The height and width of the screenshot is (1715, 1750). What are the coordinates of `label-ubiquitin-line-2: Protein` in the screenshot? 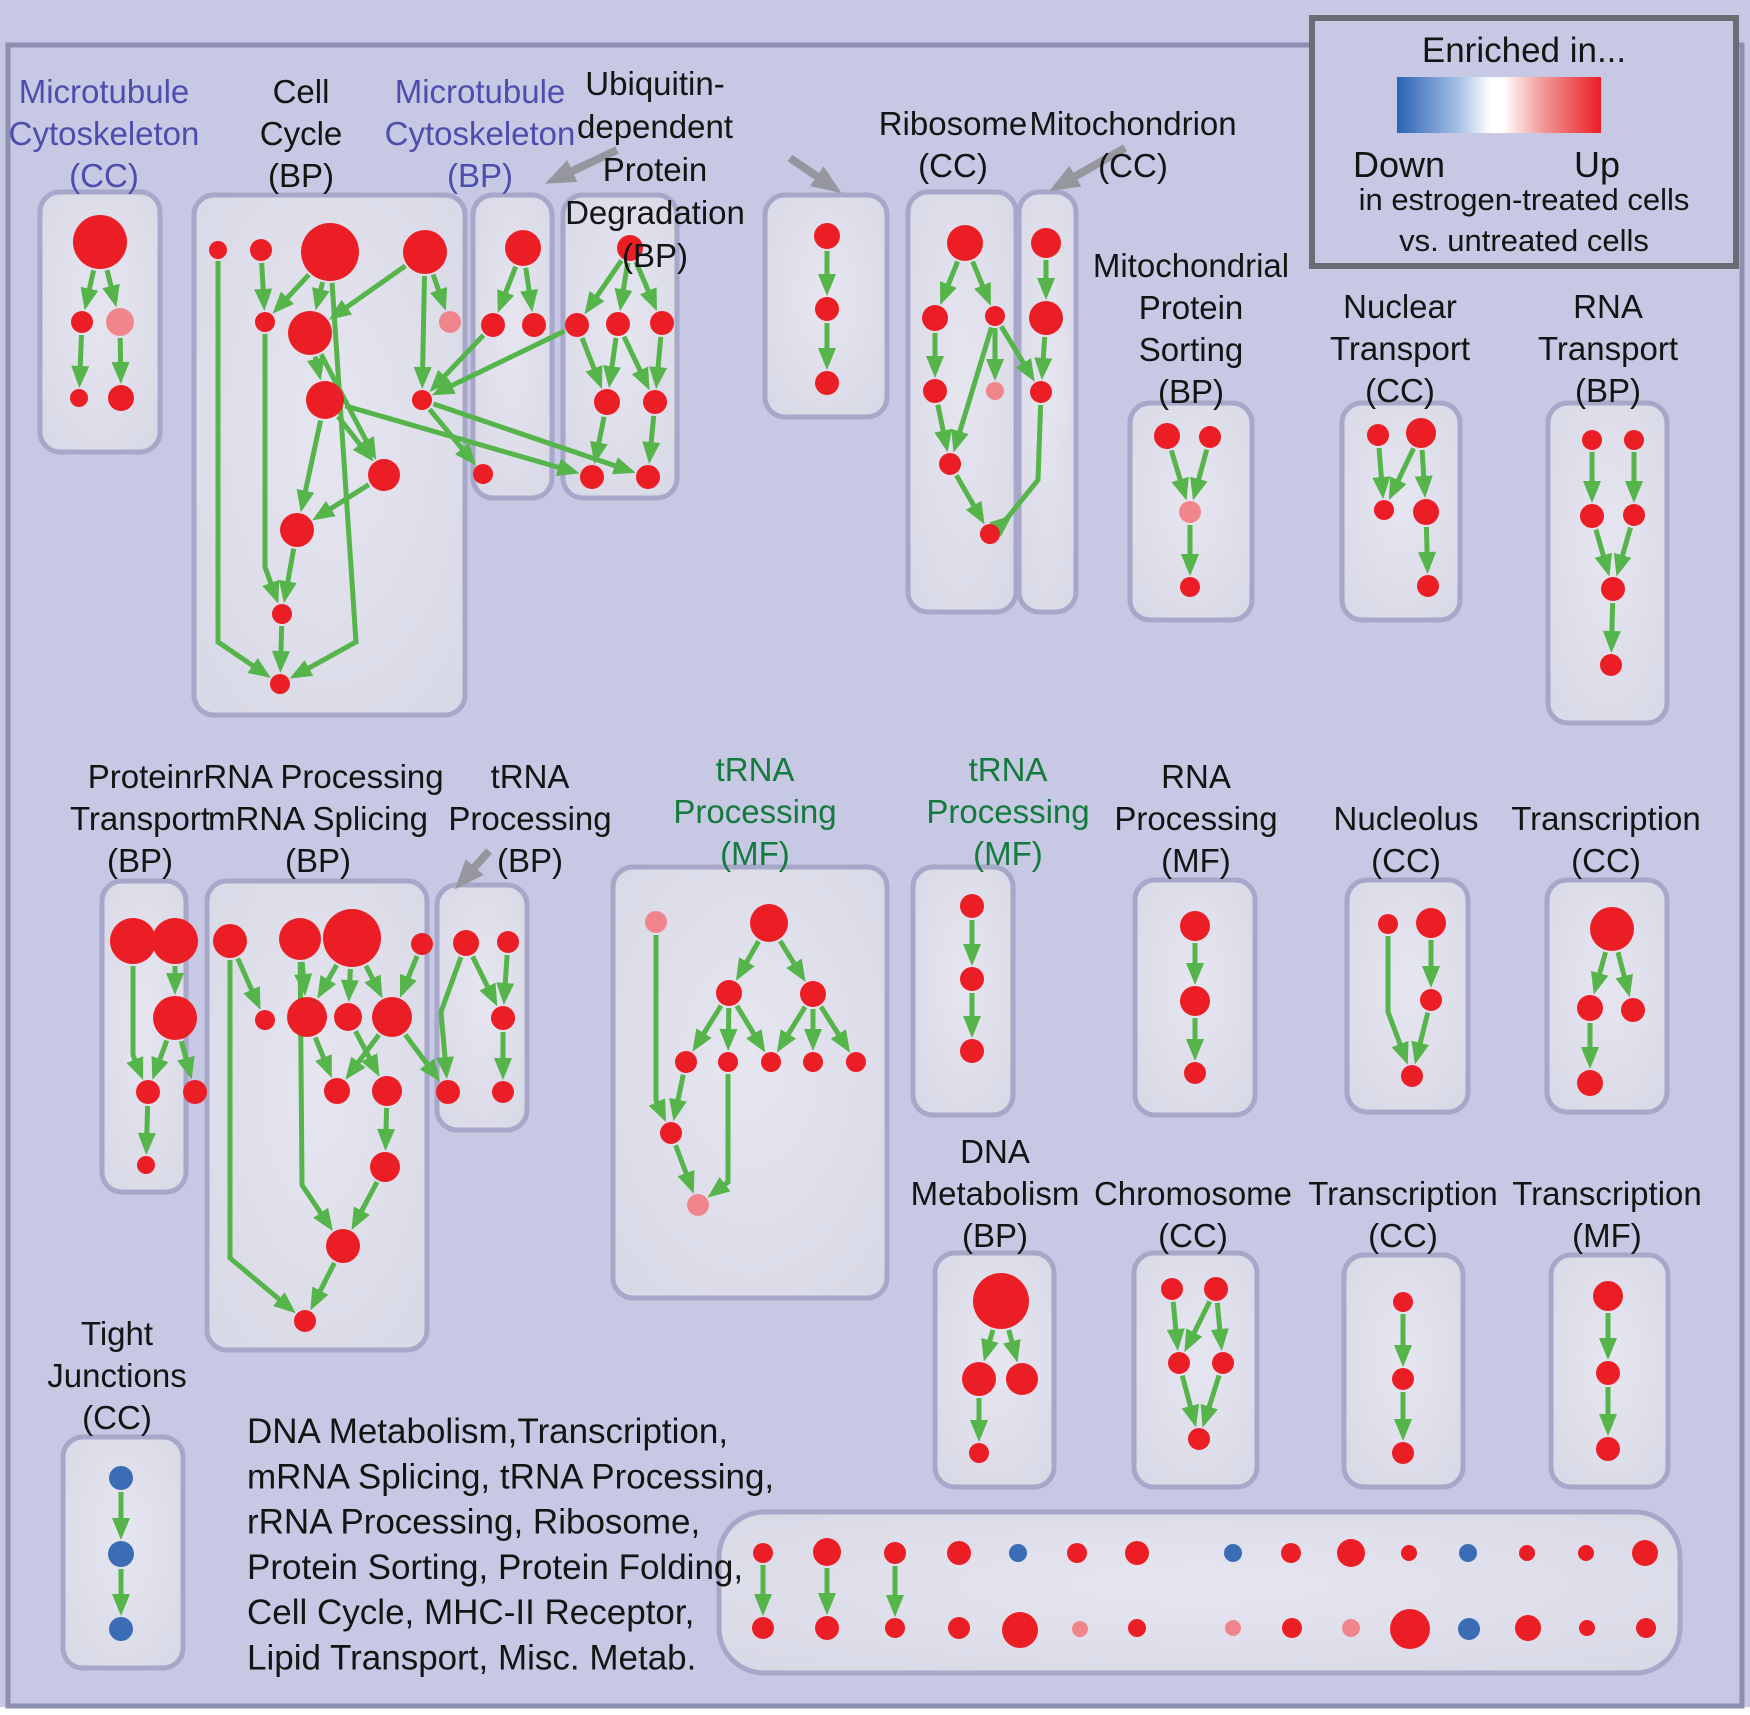 It's located at (655, 169).